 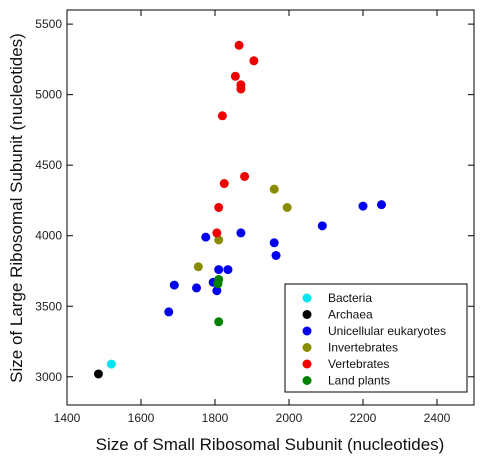 I want to click on legend-box, so click(x=376, y=338).